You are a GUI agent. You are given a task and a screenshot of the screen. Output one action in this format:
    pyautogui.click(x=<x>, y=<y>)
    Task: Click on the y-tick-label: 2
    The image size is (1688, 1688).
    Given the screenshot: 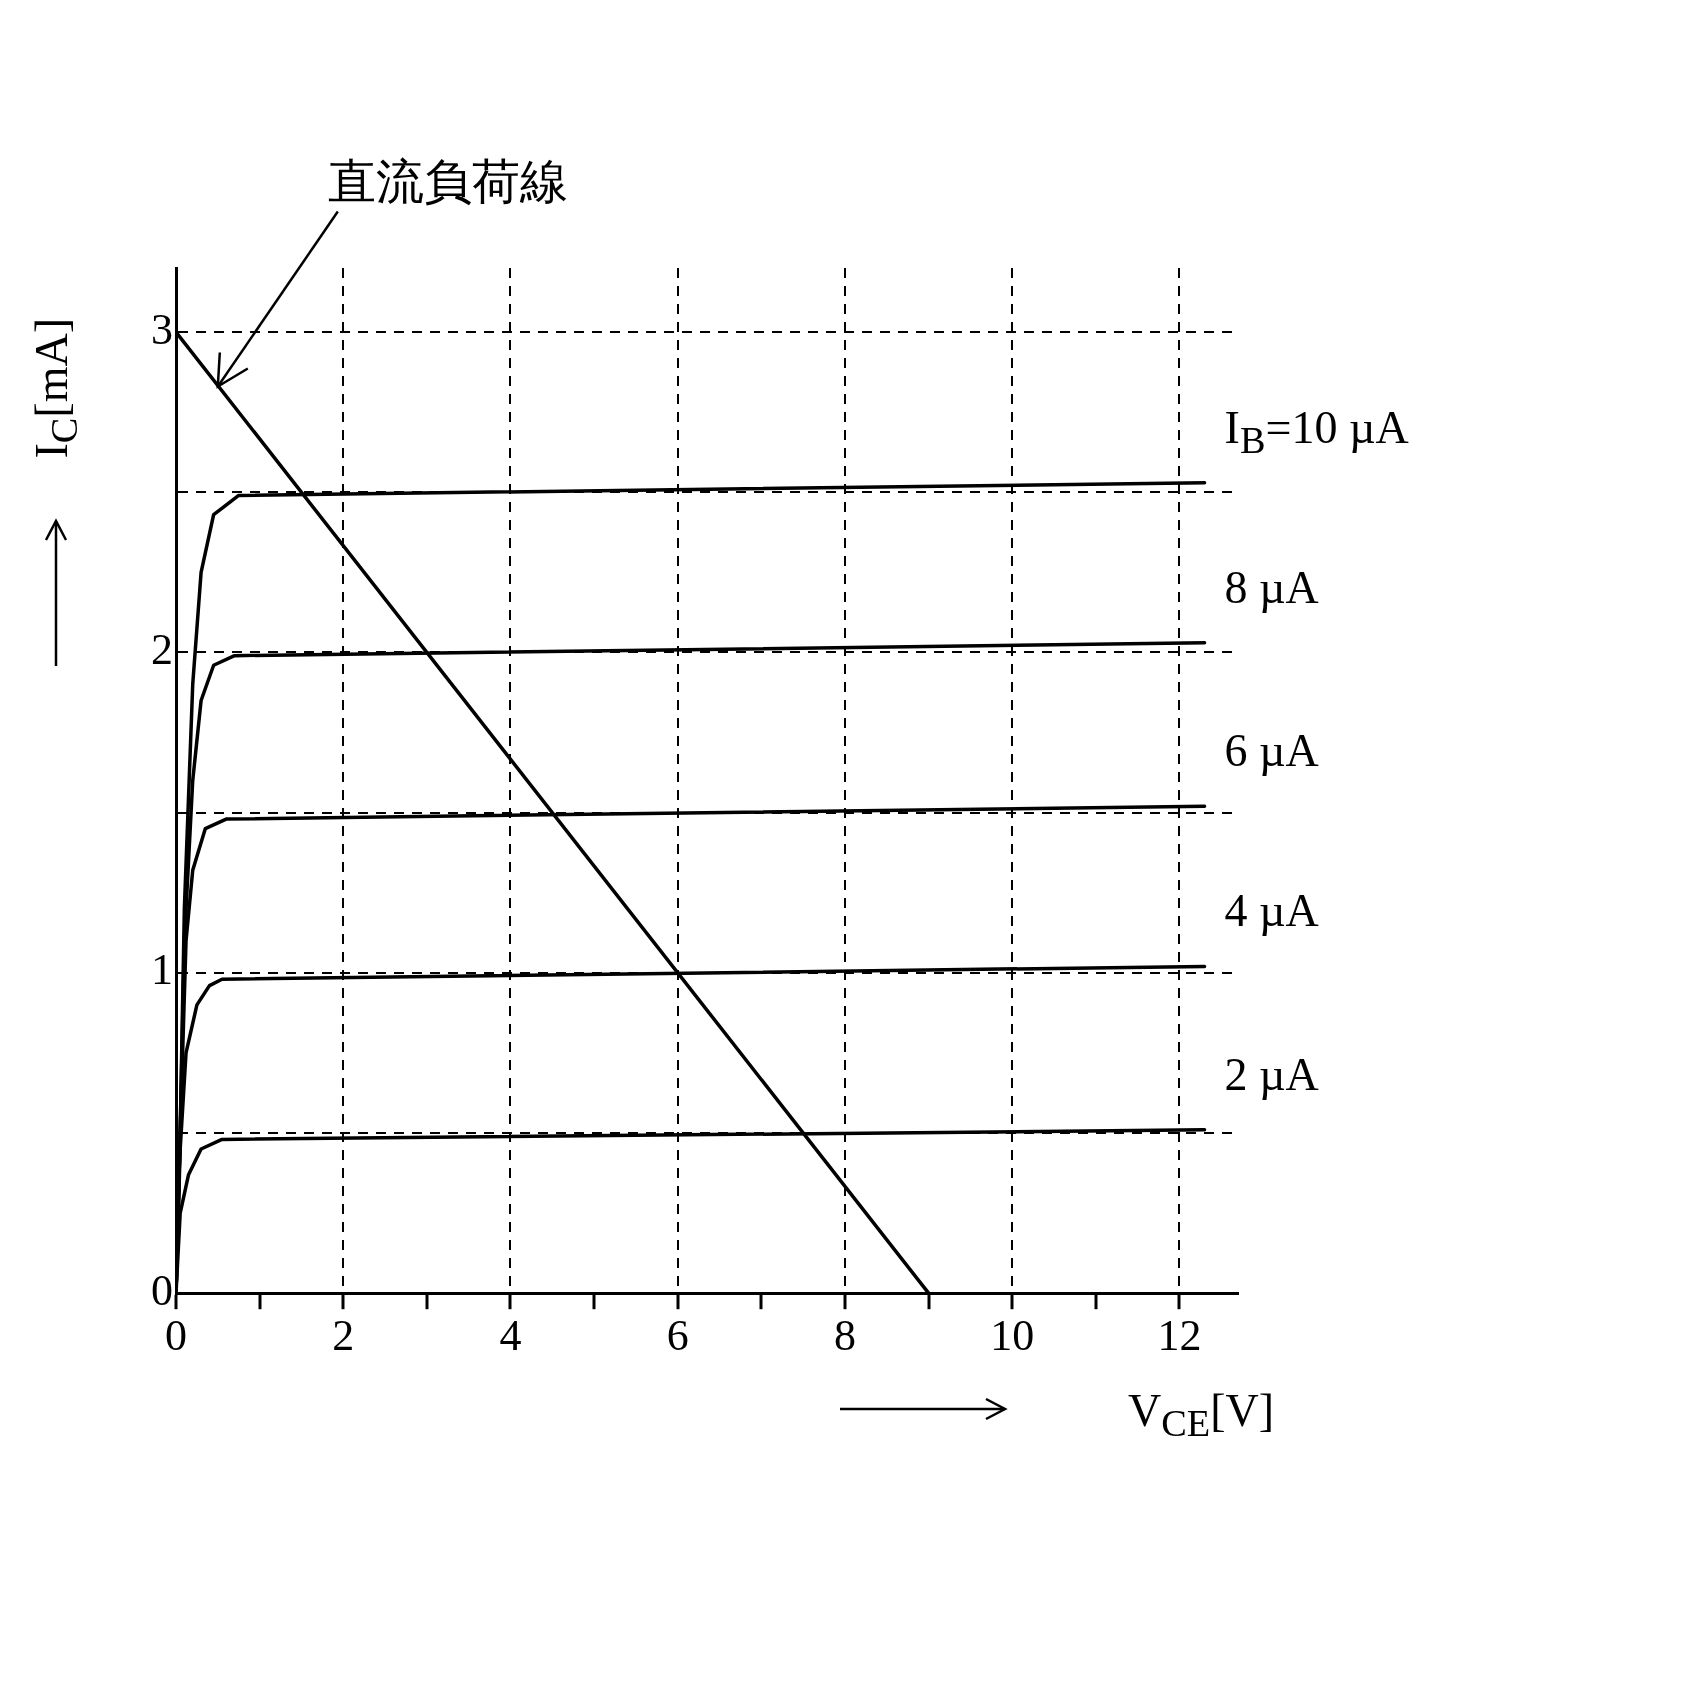 What is the action you would take?
    pyautogui.click(x=162, y=650)
    